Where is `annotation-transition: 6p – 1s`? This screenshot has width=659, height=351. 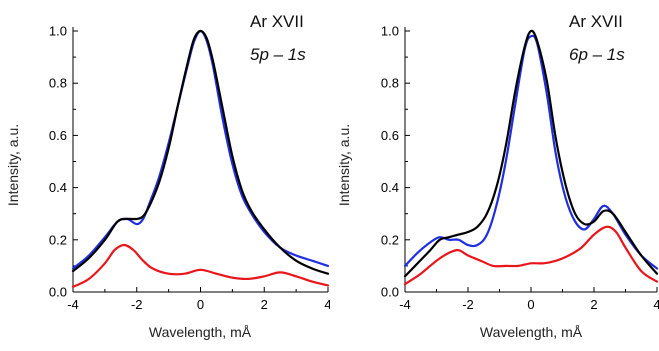 annotation-transition: 6p – 1s is located at coordinates (597, 54).